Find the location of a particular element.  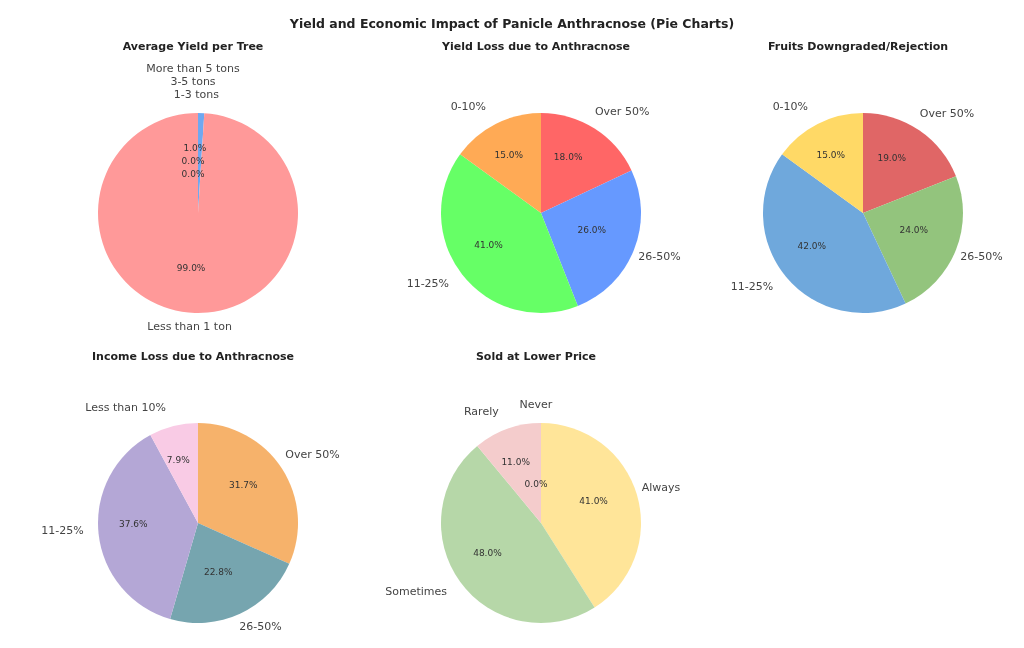

slice-label: Less than 10% is located at coordinates (125, 408).